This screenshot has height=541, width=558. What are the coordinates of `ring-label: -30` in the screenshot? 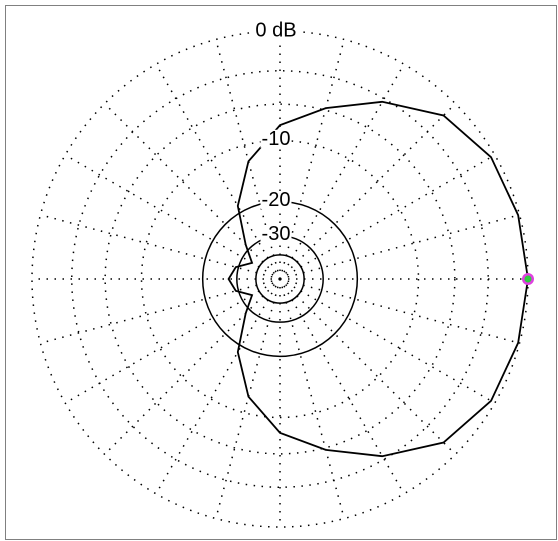 It's located at (276, 234).